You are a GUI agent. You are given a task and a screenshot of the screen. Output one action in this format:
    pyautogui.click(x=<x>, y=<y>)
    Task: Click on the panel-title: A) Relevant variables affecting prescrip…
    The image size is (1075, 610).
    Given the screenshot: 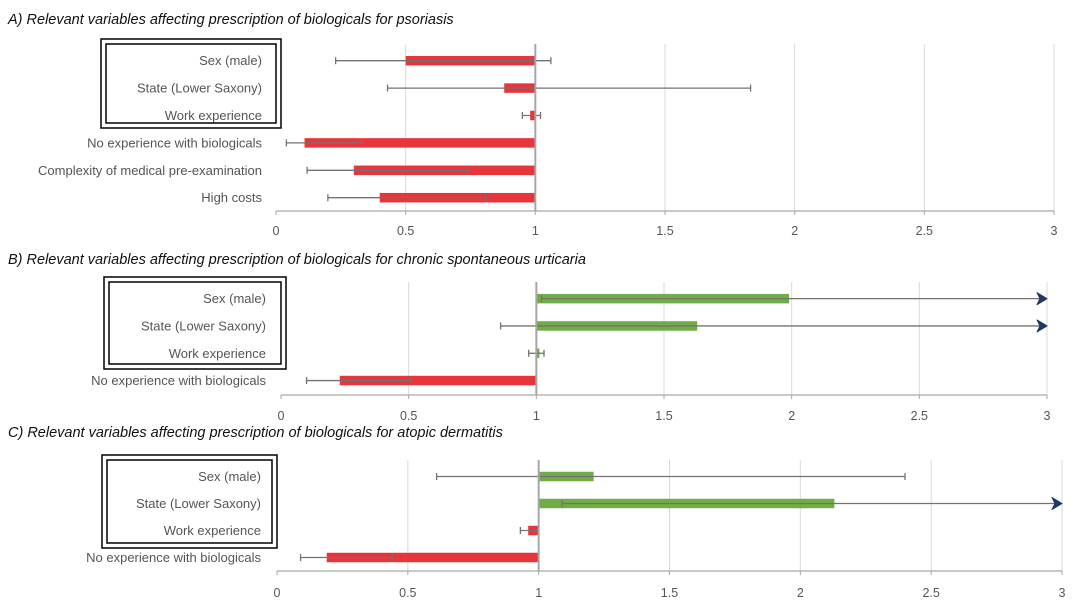 What is the action you would take?
    pyautogui.click(x=230, y=20)
    